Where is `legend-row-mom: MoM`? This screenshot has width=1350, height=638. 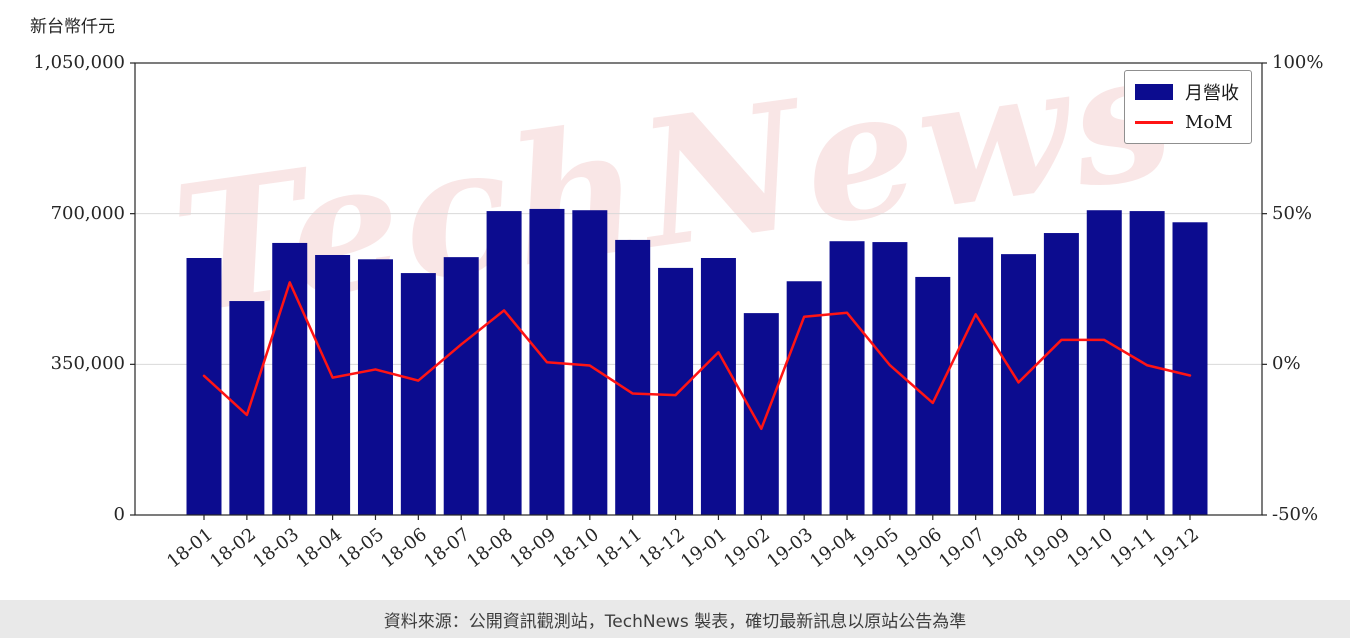
legend-row-mom: MoM is located at coordinates (1187, 122).